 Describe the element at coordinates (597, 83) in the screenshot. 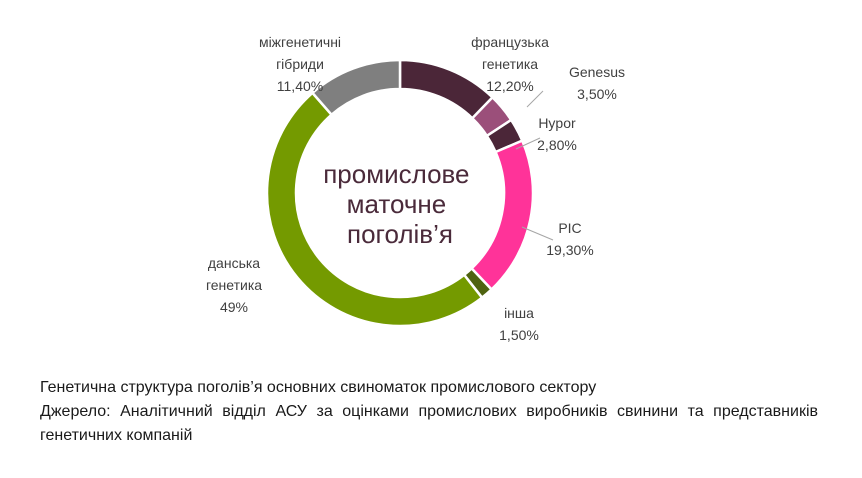

I see `slice-label: Genesus 3,50%` at that location.